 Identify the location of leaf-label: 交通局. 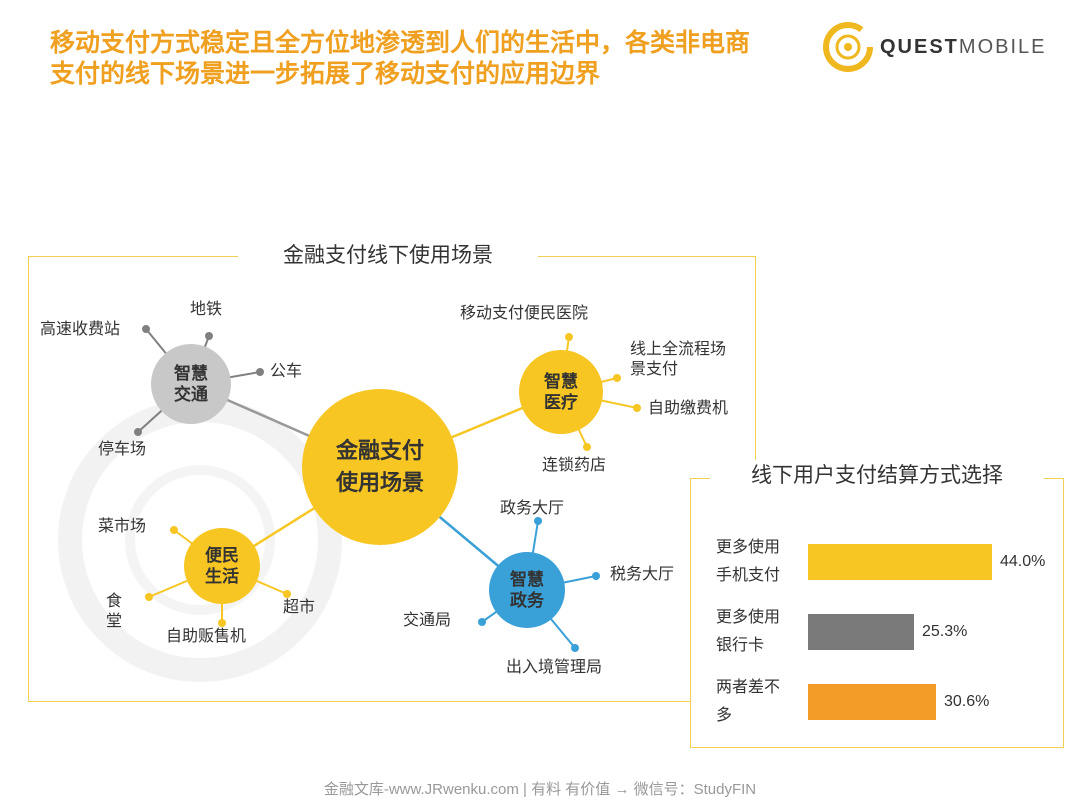
(427, 620).